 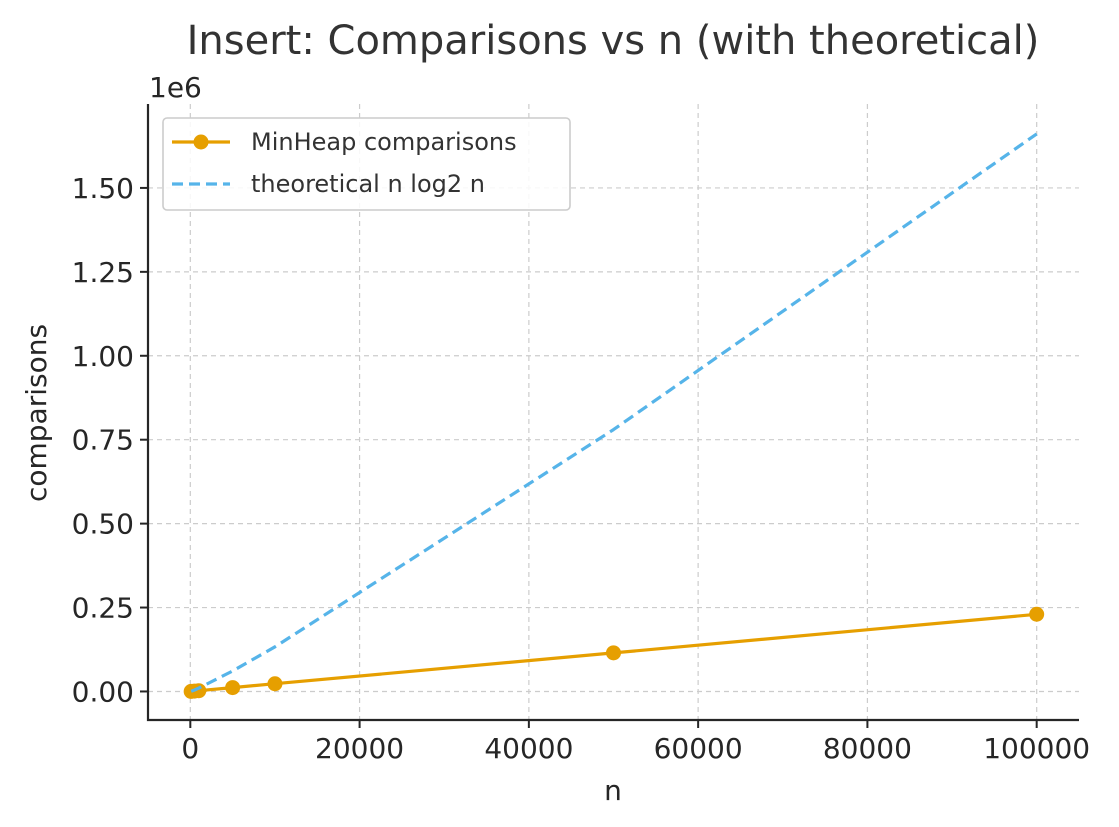 What do you see at coordinates (190, 748) in the screenshot?
I see `x-tick-label: 0` at bounding box center [190, 748].